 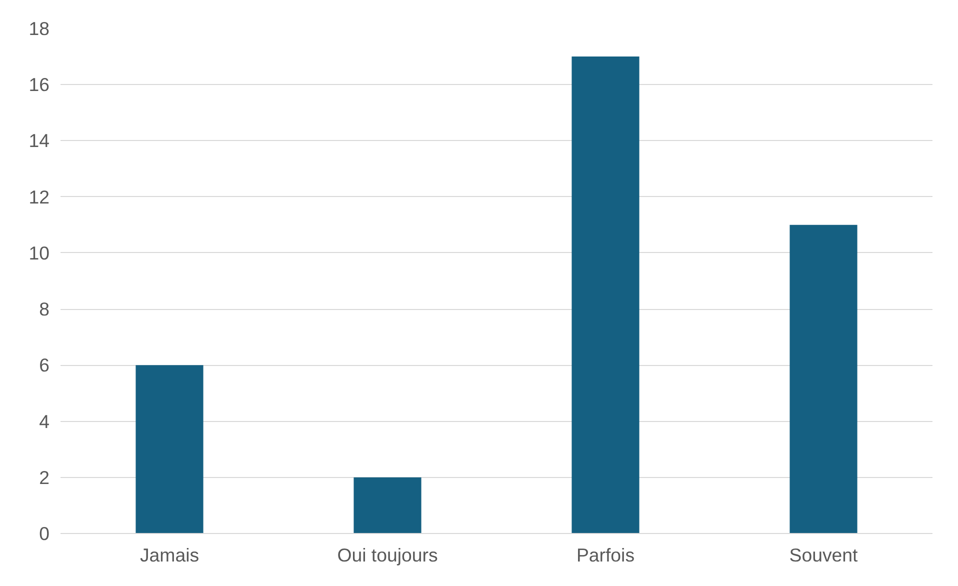 What do you see at coordinates (44, 309) in the screenshot?
I see `y-tick-label: 8` at bounding box center [44, 309].